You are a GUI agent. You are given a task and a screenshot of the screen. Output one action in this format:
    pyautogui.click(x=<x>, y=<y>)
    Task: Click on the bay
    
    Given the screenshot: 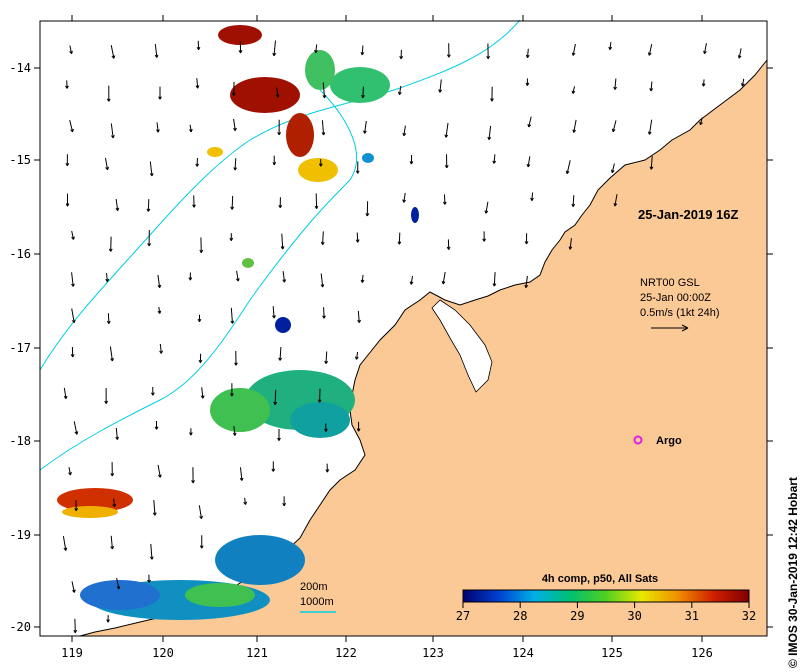 What is the action you would take?
    pyautogui.click(x=462, y=346)
    